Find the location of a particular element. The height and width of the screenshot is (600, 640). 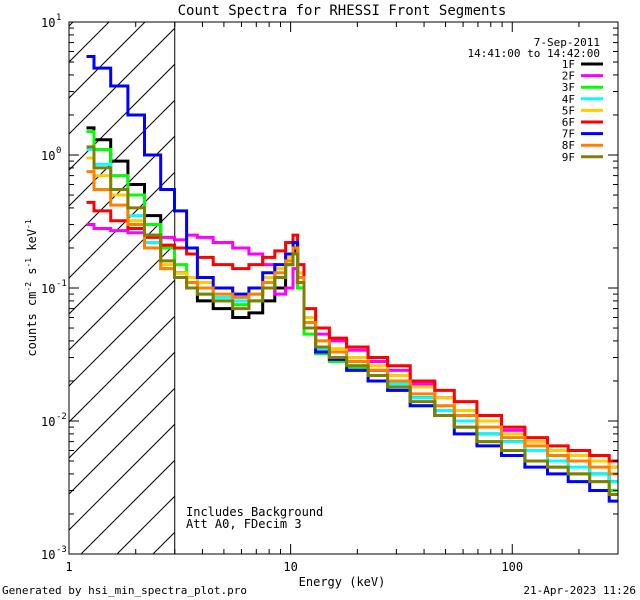

annotation-attenuator: Att A0, FDecim 3 is located at coordinates (244, 524).